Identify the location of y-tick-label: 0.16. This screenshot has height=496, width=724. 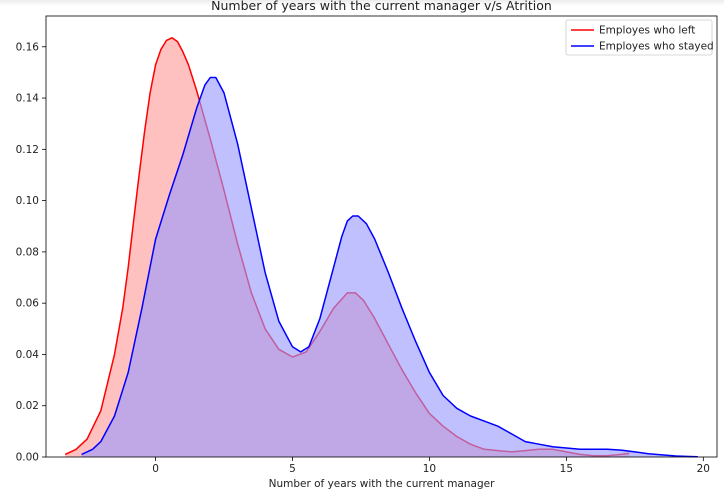
(28, 47).